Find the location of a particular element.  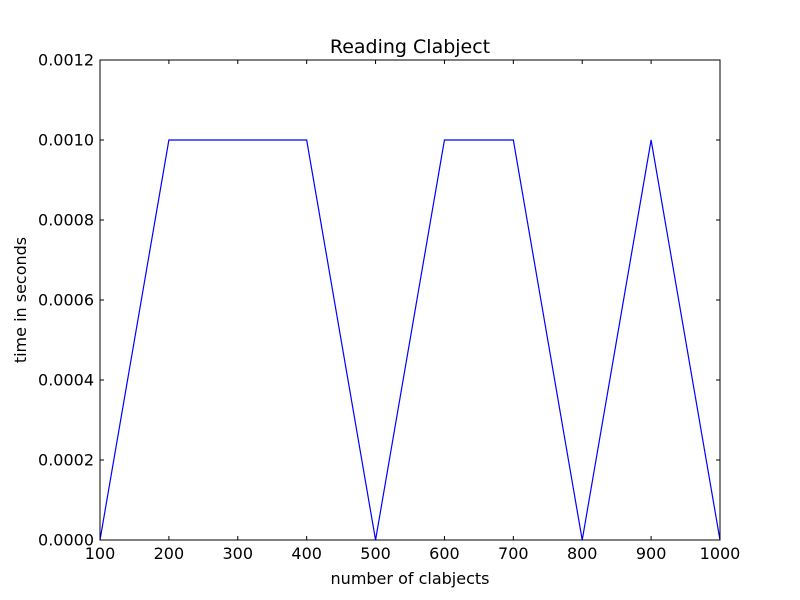

x-tick-label: 1000 is located at coordinates (720, 553).